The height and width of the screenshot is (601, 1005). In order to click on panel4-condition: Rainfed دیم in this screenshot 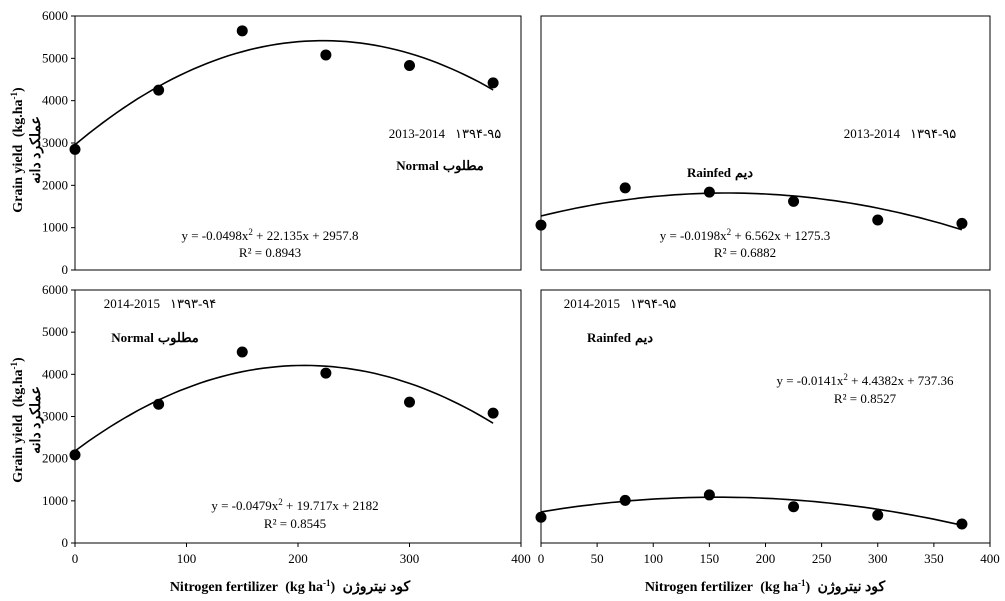, I will do `click(620, 338)`.